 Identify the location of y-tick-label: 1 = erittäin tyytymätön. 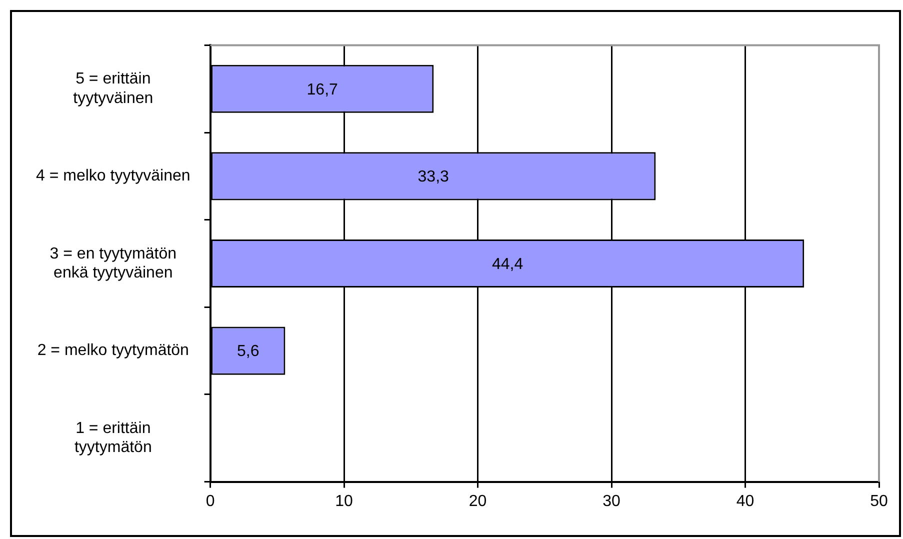
(113, 438).